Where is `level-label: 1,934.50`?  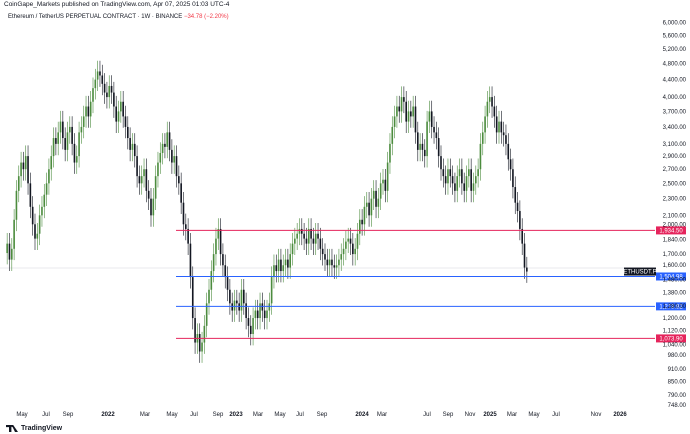
level-label: 1,934.50 is located at coordinates (671, 231).